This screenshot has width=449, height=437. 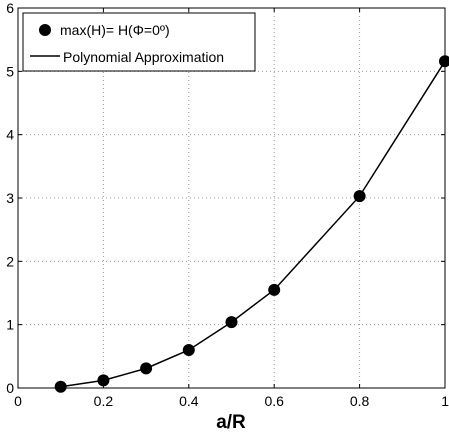 What do you see at coordinates (10, 325) in the screenshot?
I see `y-tick-label: 1` at bounding box center [10, 325].